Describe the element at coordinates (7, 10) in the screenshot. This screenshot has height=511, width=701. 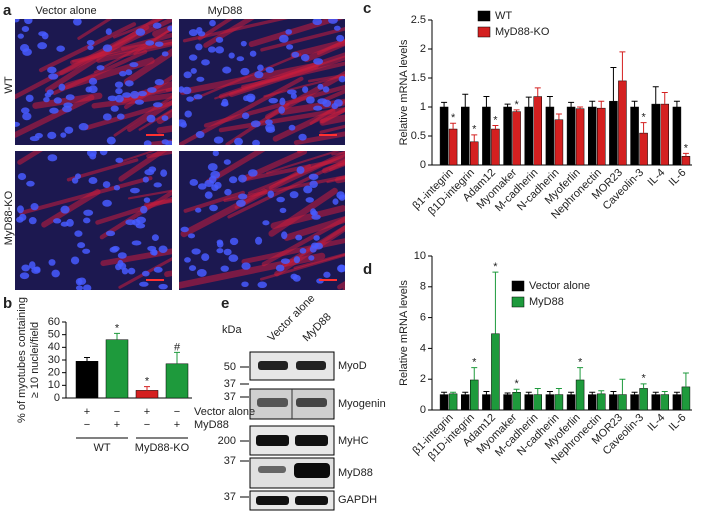
I see `panel-label: a` at that location.